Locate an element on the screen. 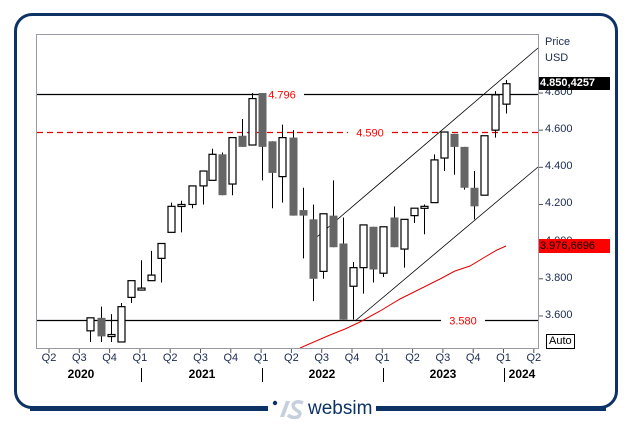  last-price-badge: 4.850,4257 is located at coordinates (574, 83).